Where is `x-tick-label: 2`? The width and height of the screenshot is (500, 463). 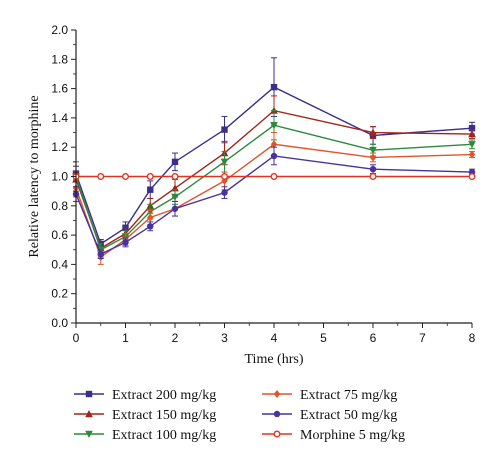
x-tick-label: 2 is located at coordinates (175, 338).